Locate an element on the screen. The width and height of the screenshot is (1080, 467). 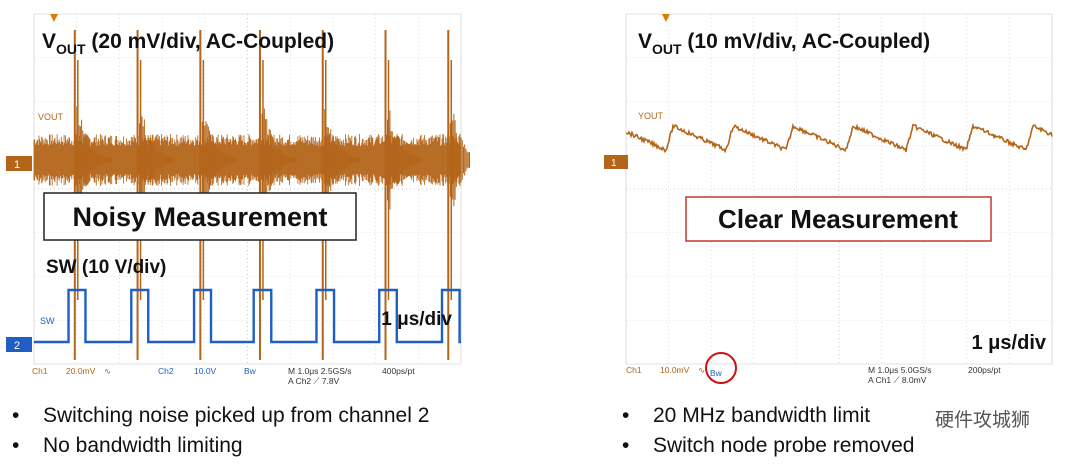
svg-text: 10.0mV is located at coordinates (675, 370).